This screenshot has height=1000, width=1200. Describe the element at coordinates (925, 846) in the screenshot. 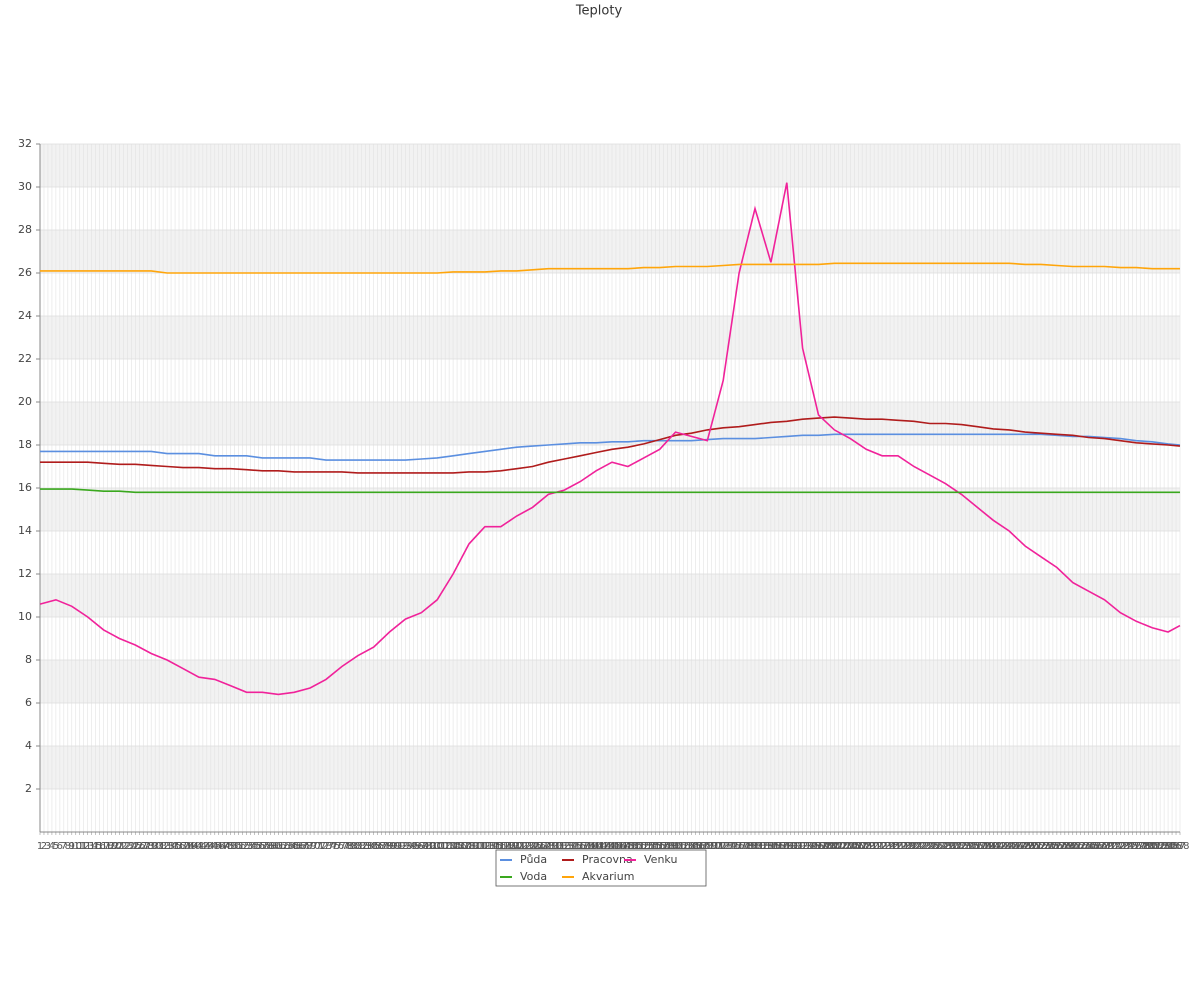

I see `x-tick-label: 224` at that location.